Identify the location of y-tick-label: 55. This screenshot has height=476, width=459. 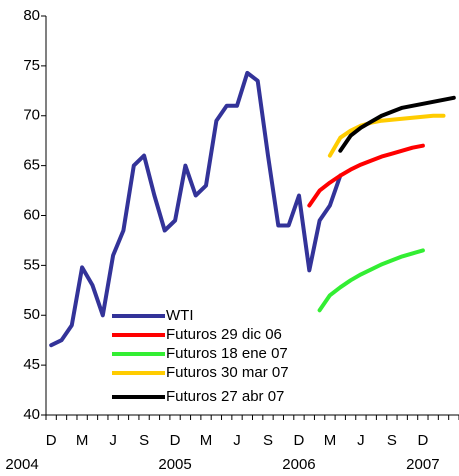
(31, 264).